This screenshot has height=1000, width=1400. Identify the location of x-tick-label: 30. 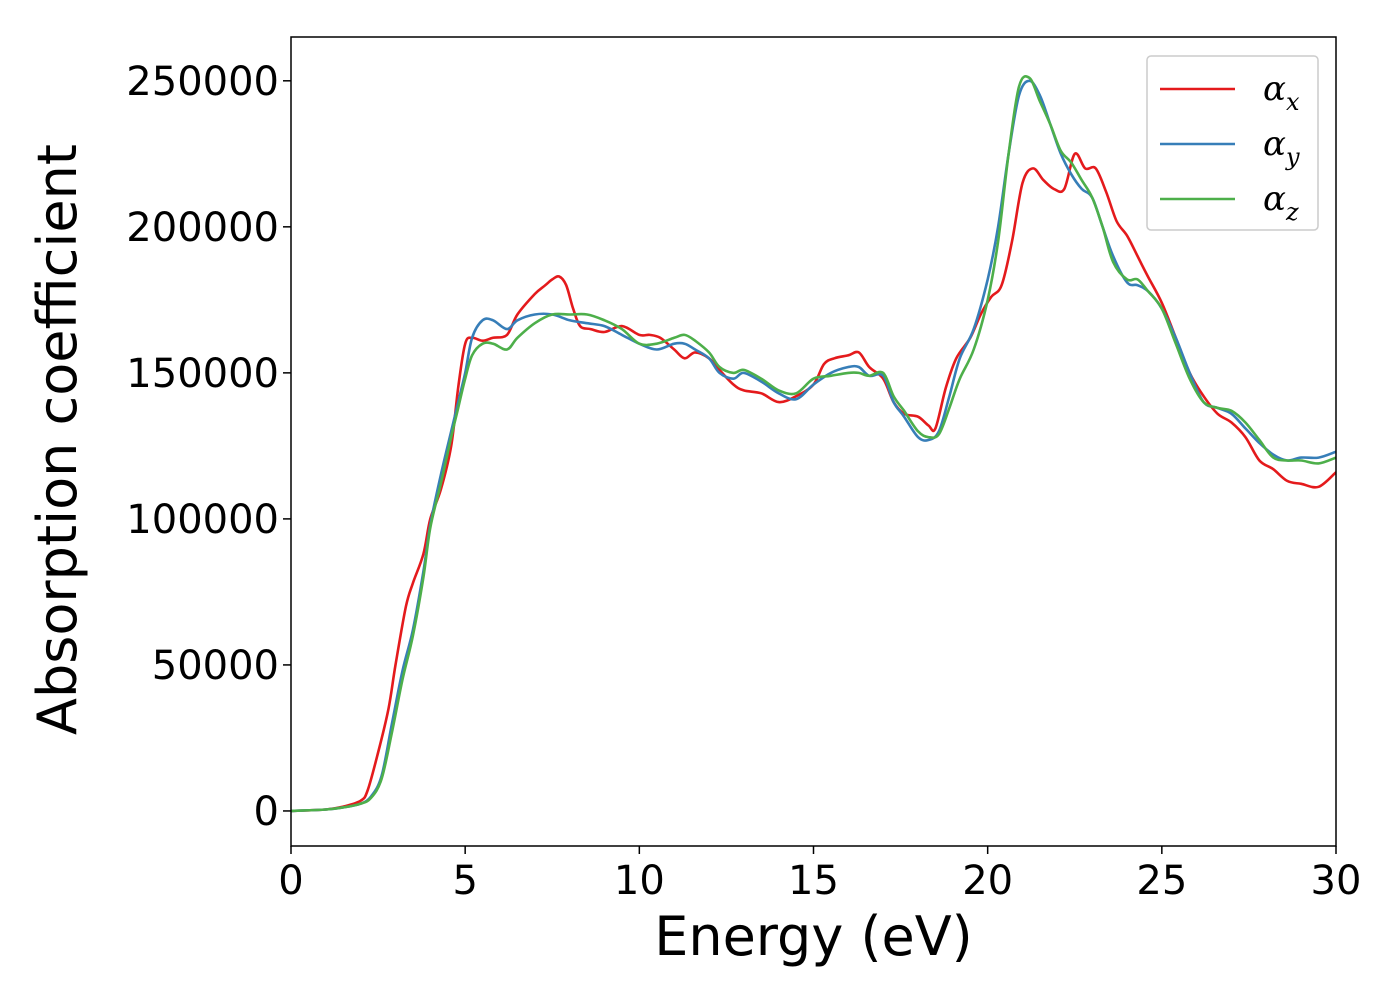
(1336, 881).